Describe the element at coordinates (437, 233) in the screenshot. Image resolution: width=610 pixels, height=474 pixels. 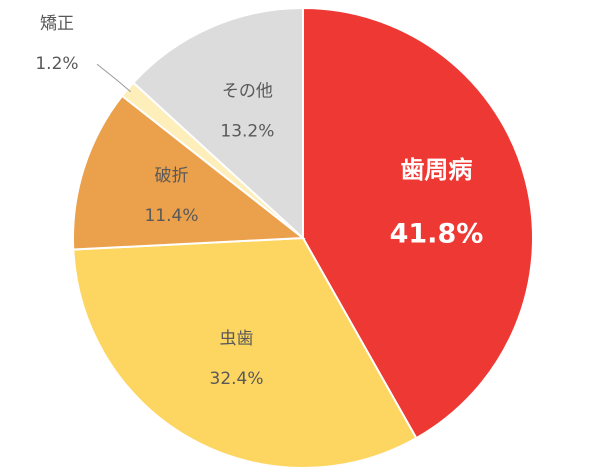
I see `value-label: 41.8%` at that location.